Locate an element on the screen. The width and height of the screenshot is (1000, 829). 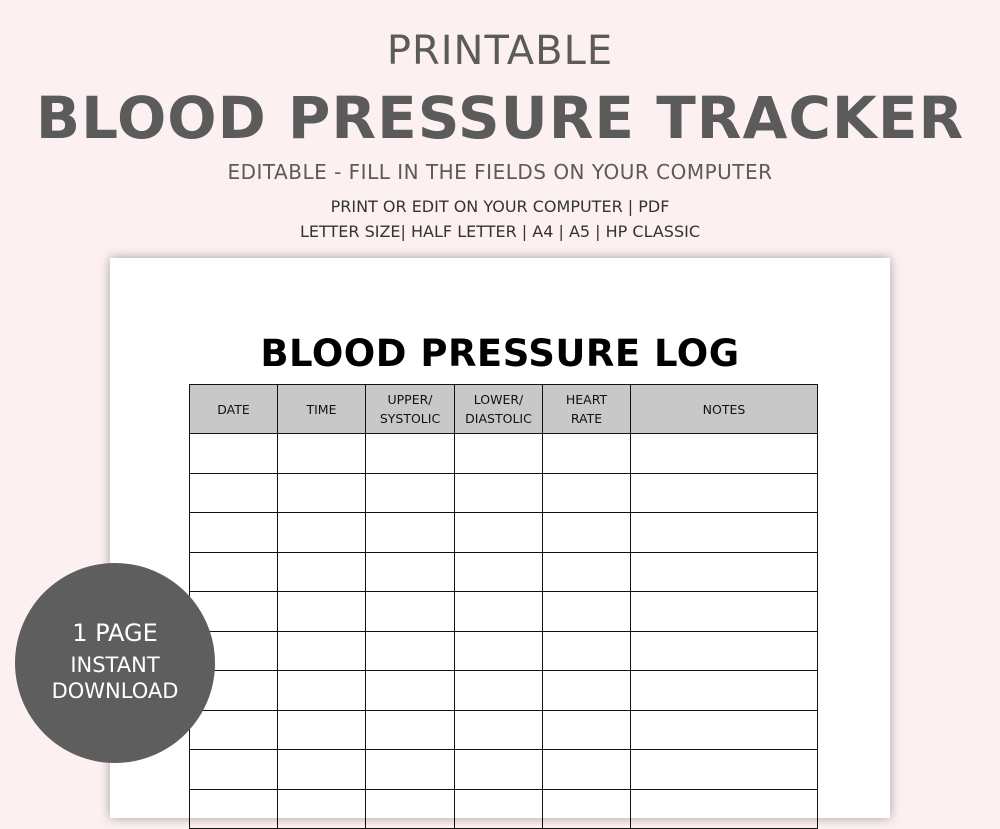
badge-line: 1 PAGE is located at coordinates (115, 633).